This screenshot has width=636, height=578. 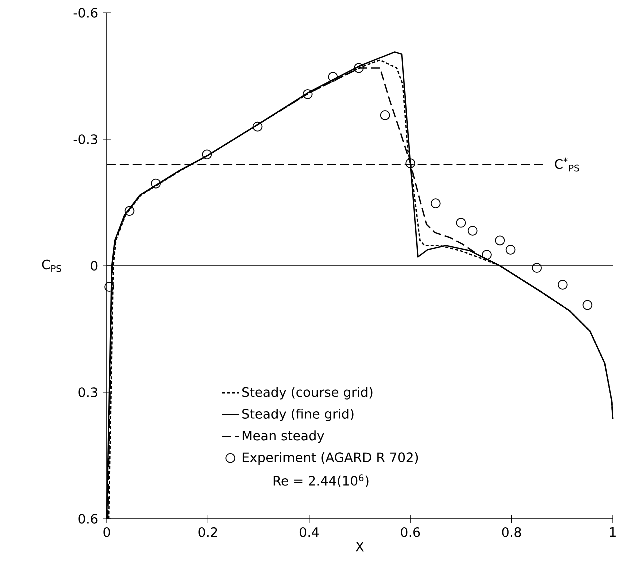 I want to click on x-tick-label: 0.6, so click(x=410, y=533).